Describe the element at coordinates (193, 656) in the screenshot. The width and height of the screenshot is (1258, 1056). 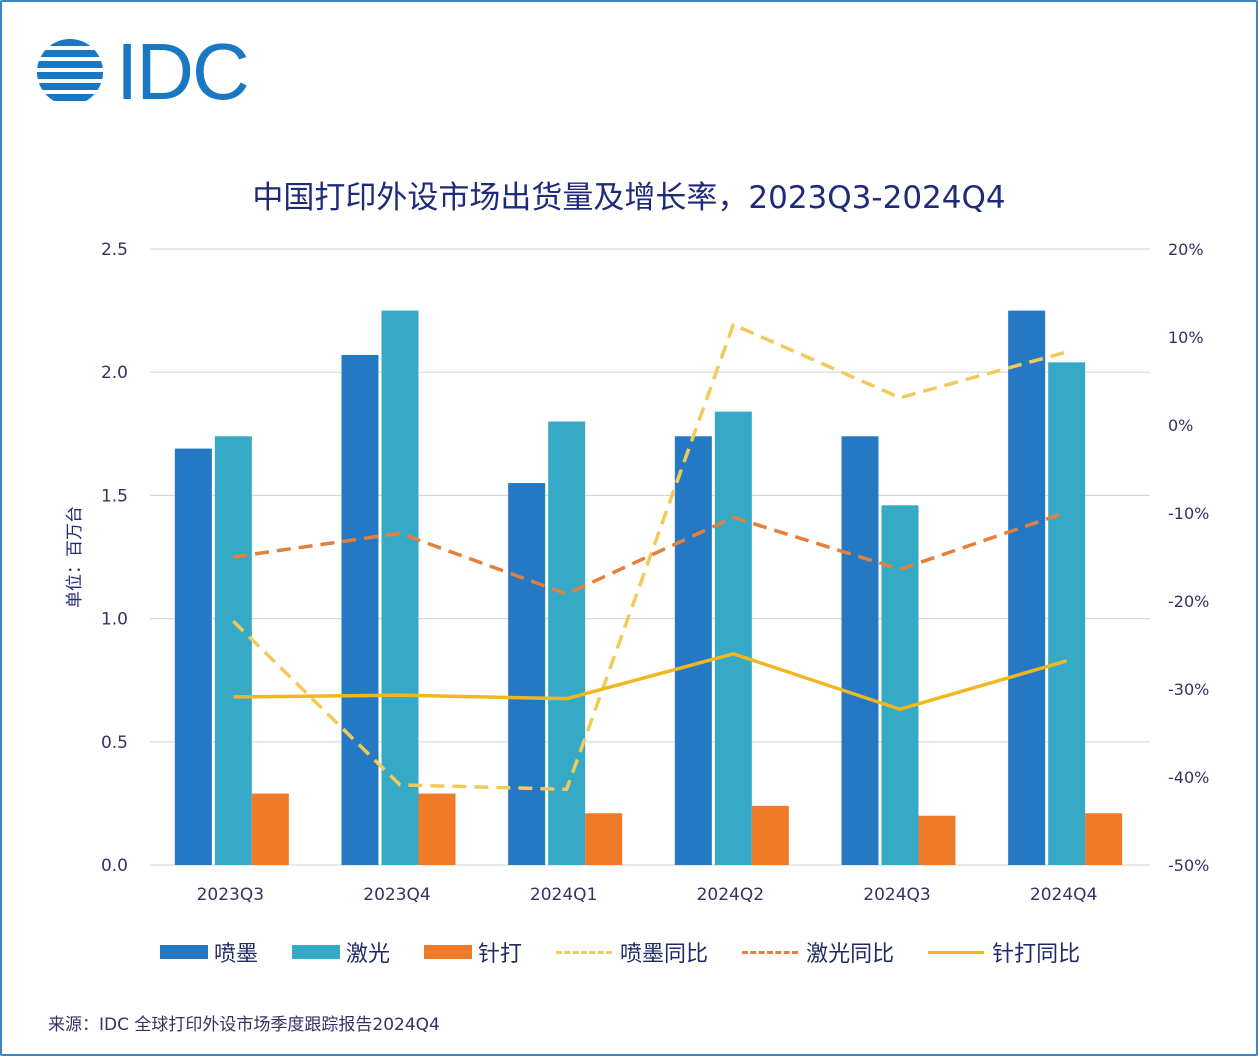
I see `bar-0-2023Q3` at that location.